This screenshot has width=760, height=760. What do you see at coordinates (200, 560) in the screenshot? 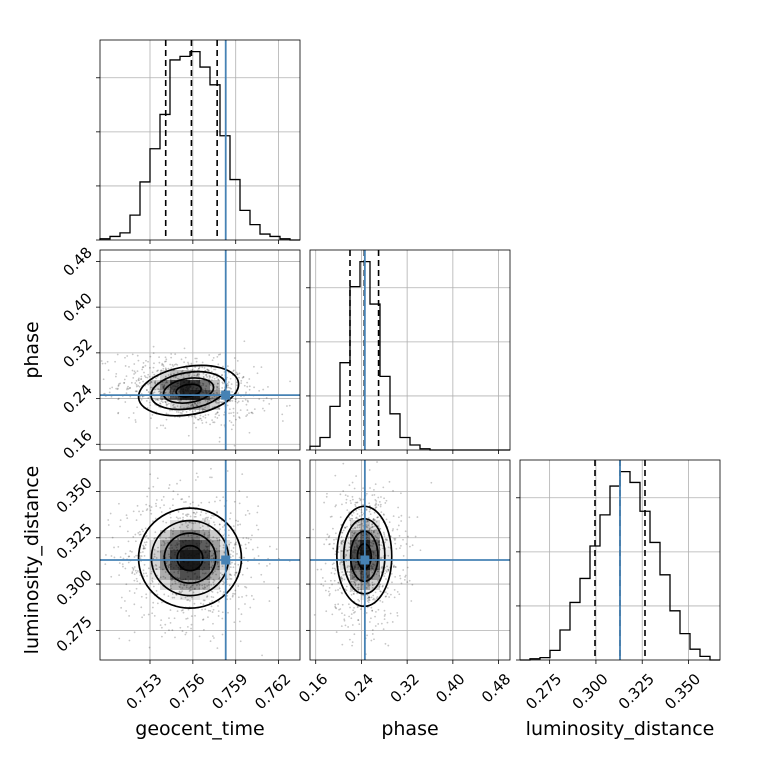
I see `panel-frame` at bounding box center [200, 560].